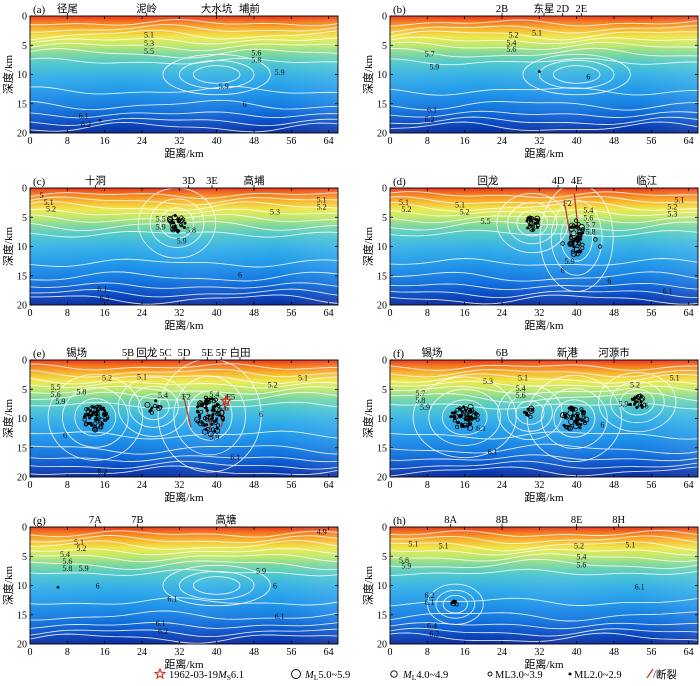  Describe the element at coordinates (226, 400) in the screenshot. I see `star-event-marker` at that location.